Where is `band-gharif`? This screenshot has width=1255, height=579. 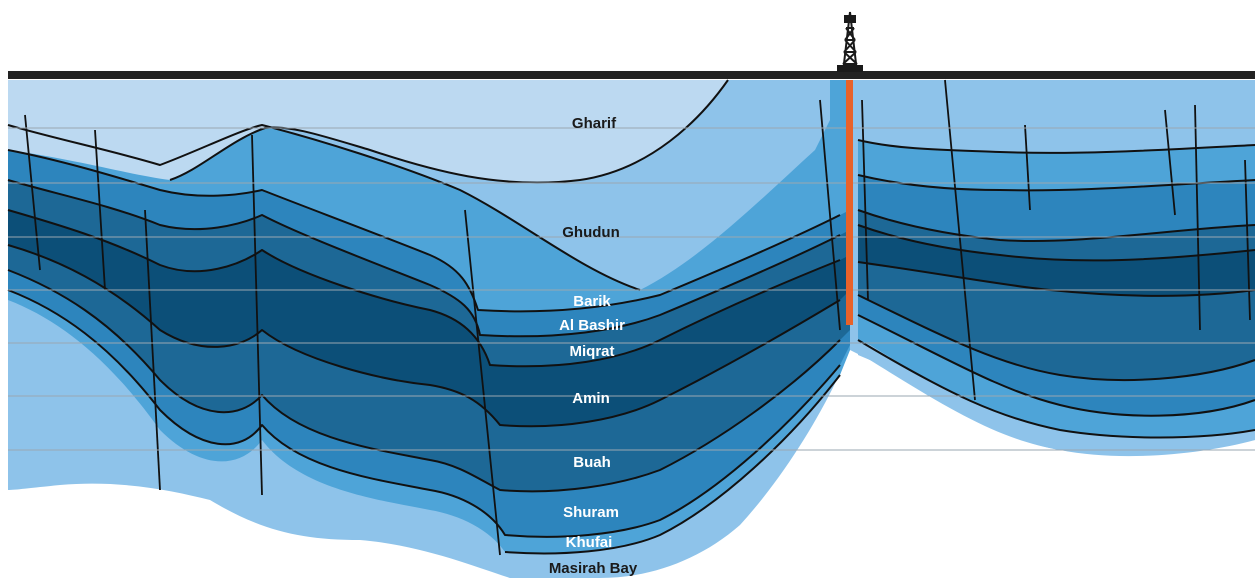 band-gharif is located at coordinates (368, 131).